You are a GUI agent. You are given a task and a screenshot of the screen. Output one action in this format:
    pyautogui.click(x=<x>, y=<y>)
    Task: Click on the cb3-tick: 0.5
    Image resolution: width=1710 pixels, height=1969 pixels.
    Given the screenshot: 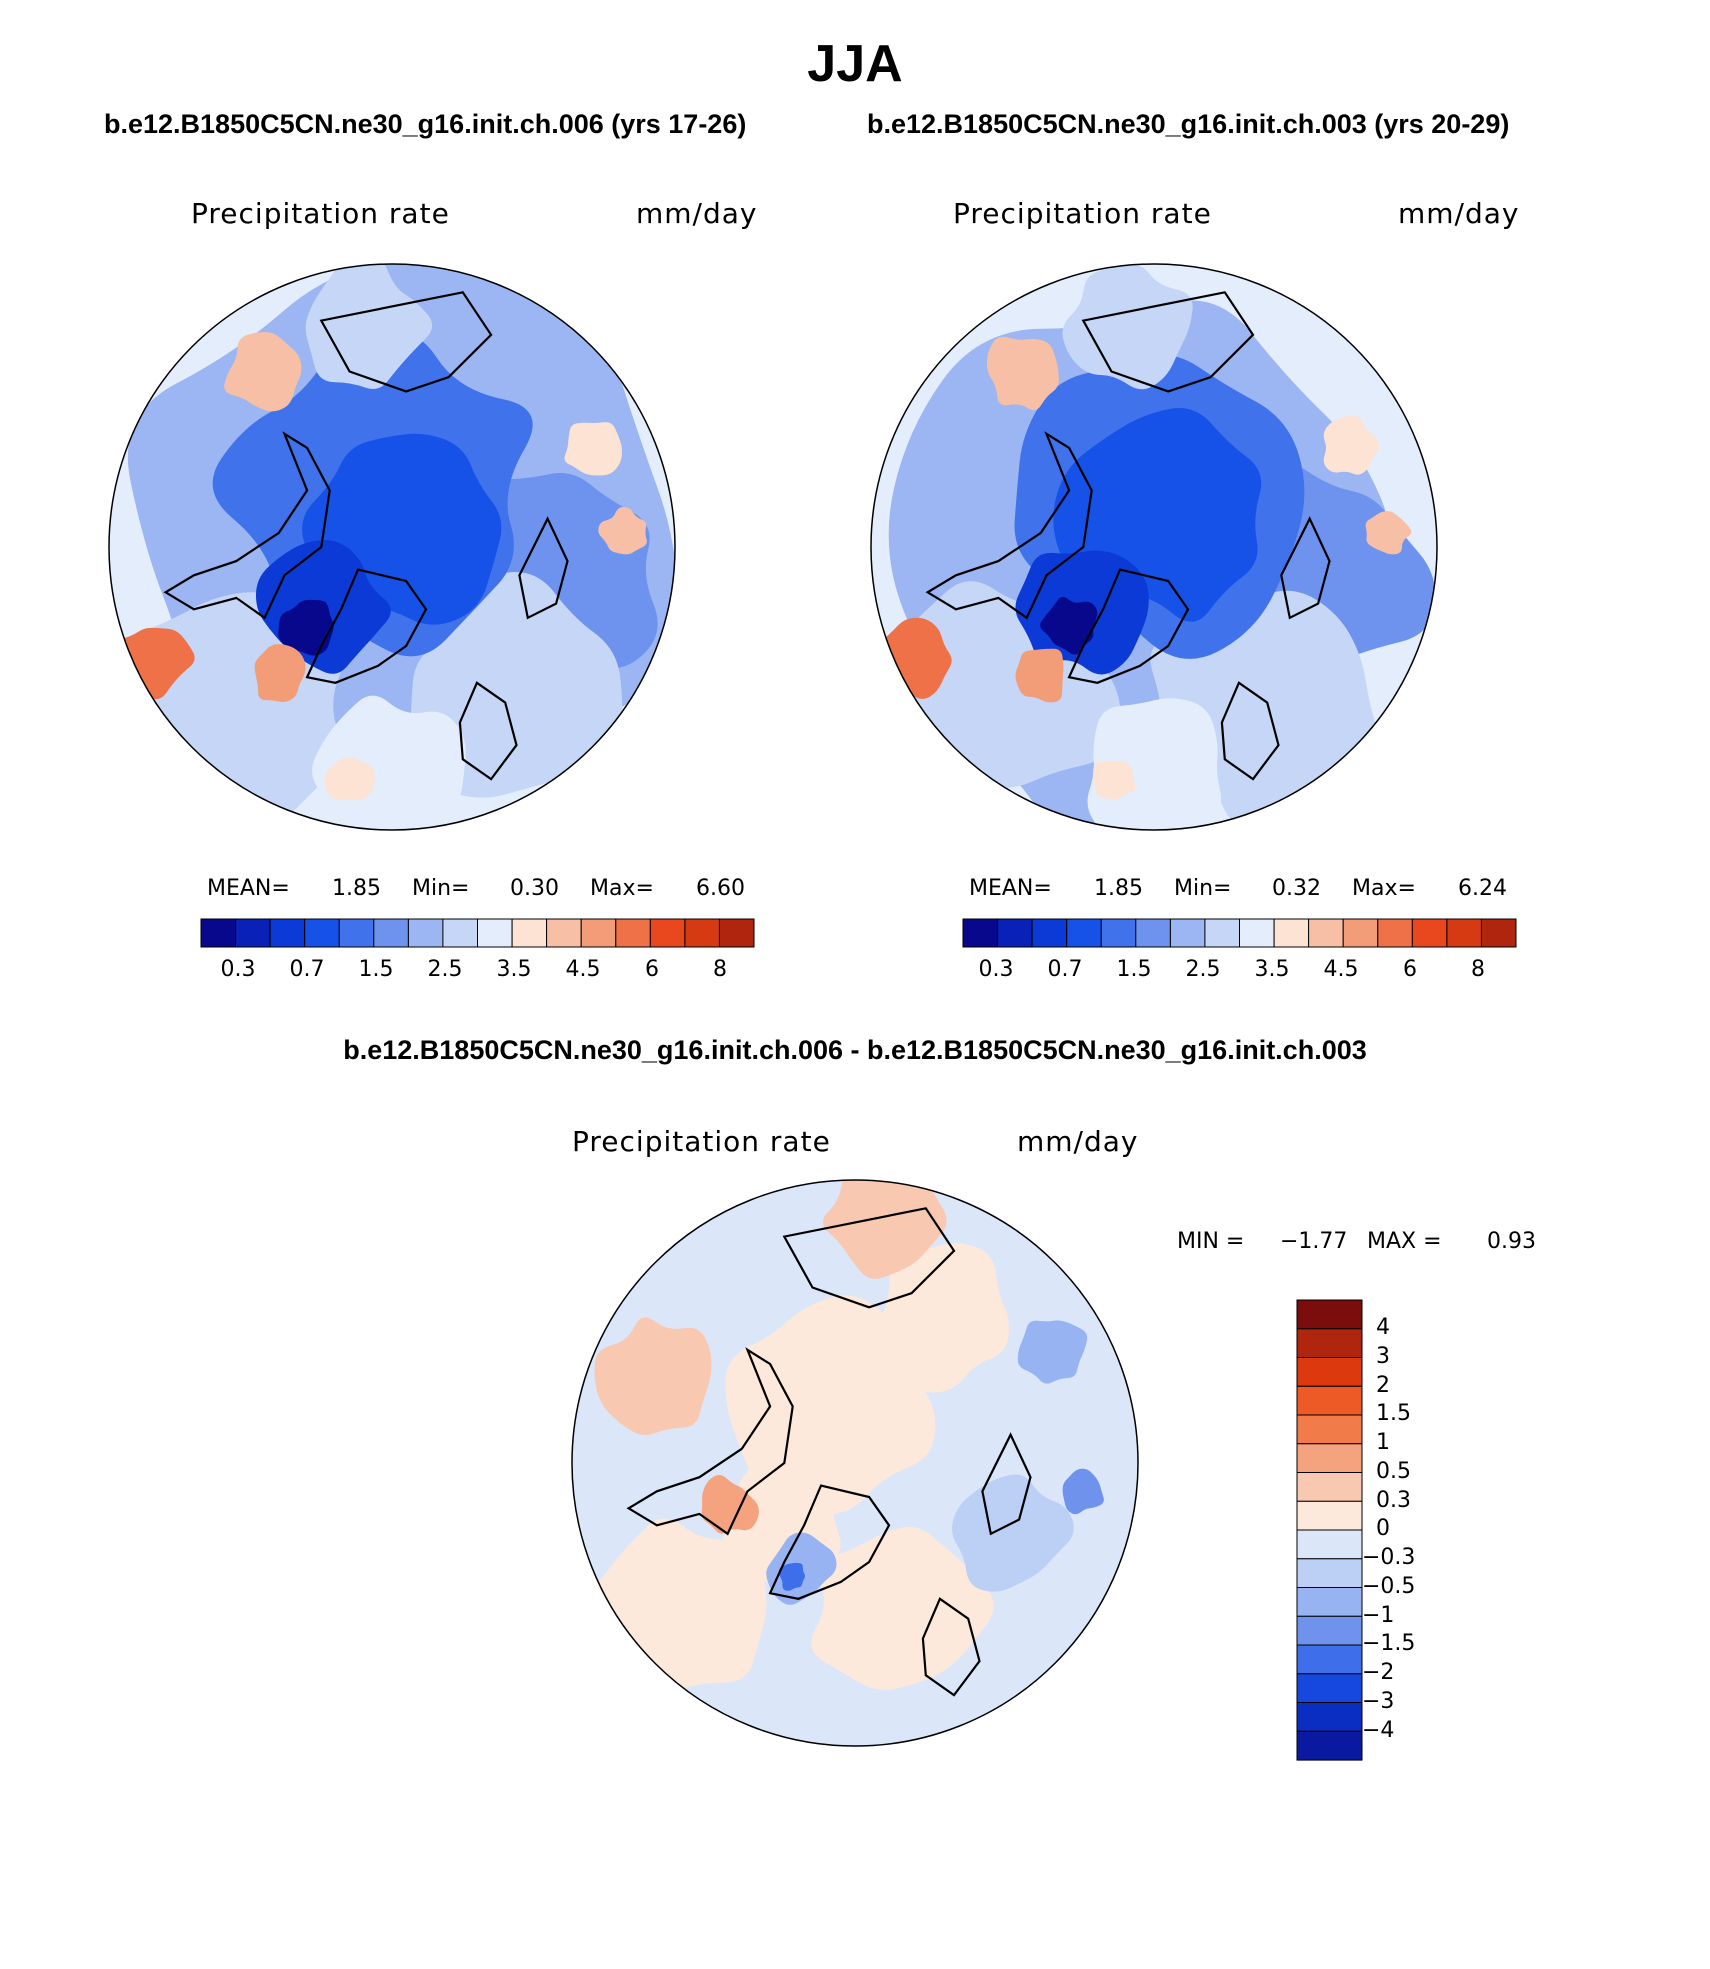 What is the action you would take?
    pyautogui.click(x=1393, y=1471)
    